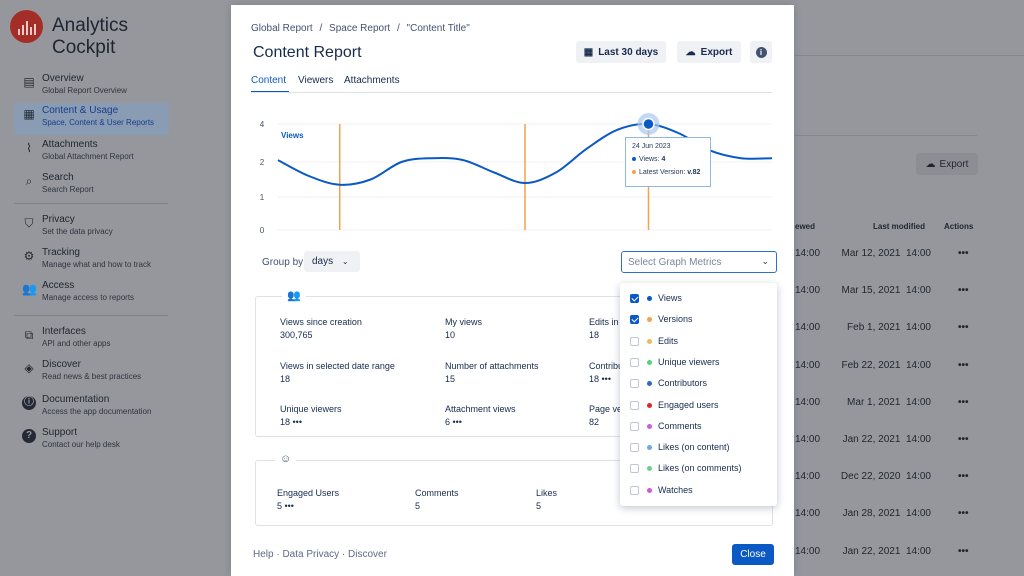  What do you see at coordinates (308, 493) in the screenshot?
I see `engagement-label: Engaged Users` at bounding box center [308, 493].